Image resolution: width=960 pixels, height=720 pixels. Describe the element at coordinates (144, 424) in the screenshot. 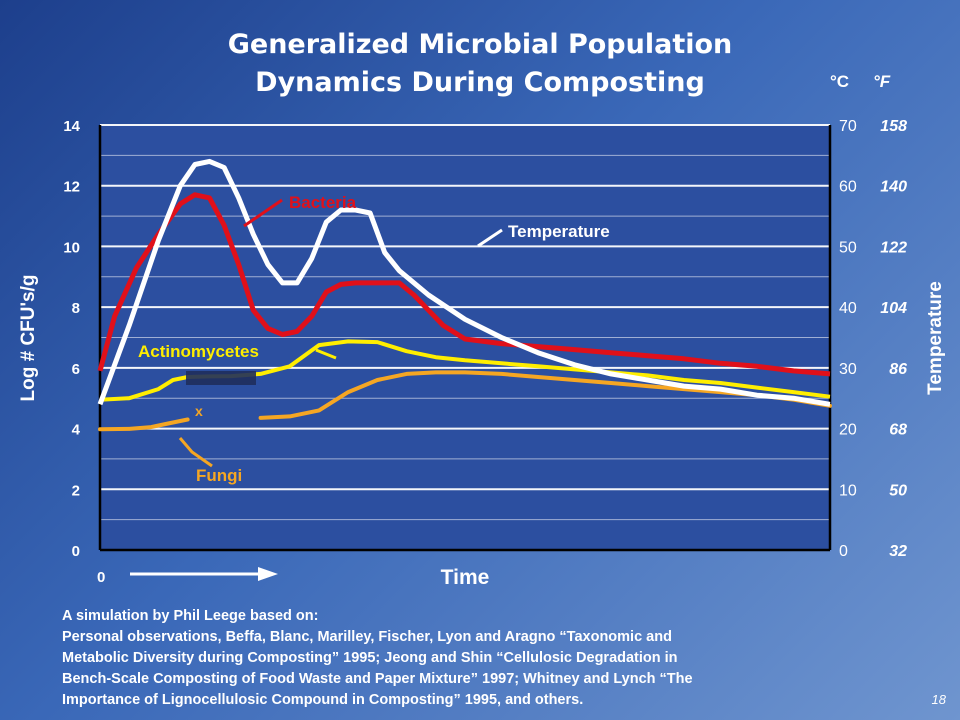

I see `fungi-line` at that location.